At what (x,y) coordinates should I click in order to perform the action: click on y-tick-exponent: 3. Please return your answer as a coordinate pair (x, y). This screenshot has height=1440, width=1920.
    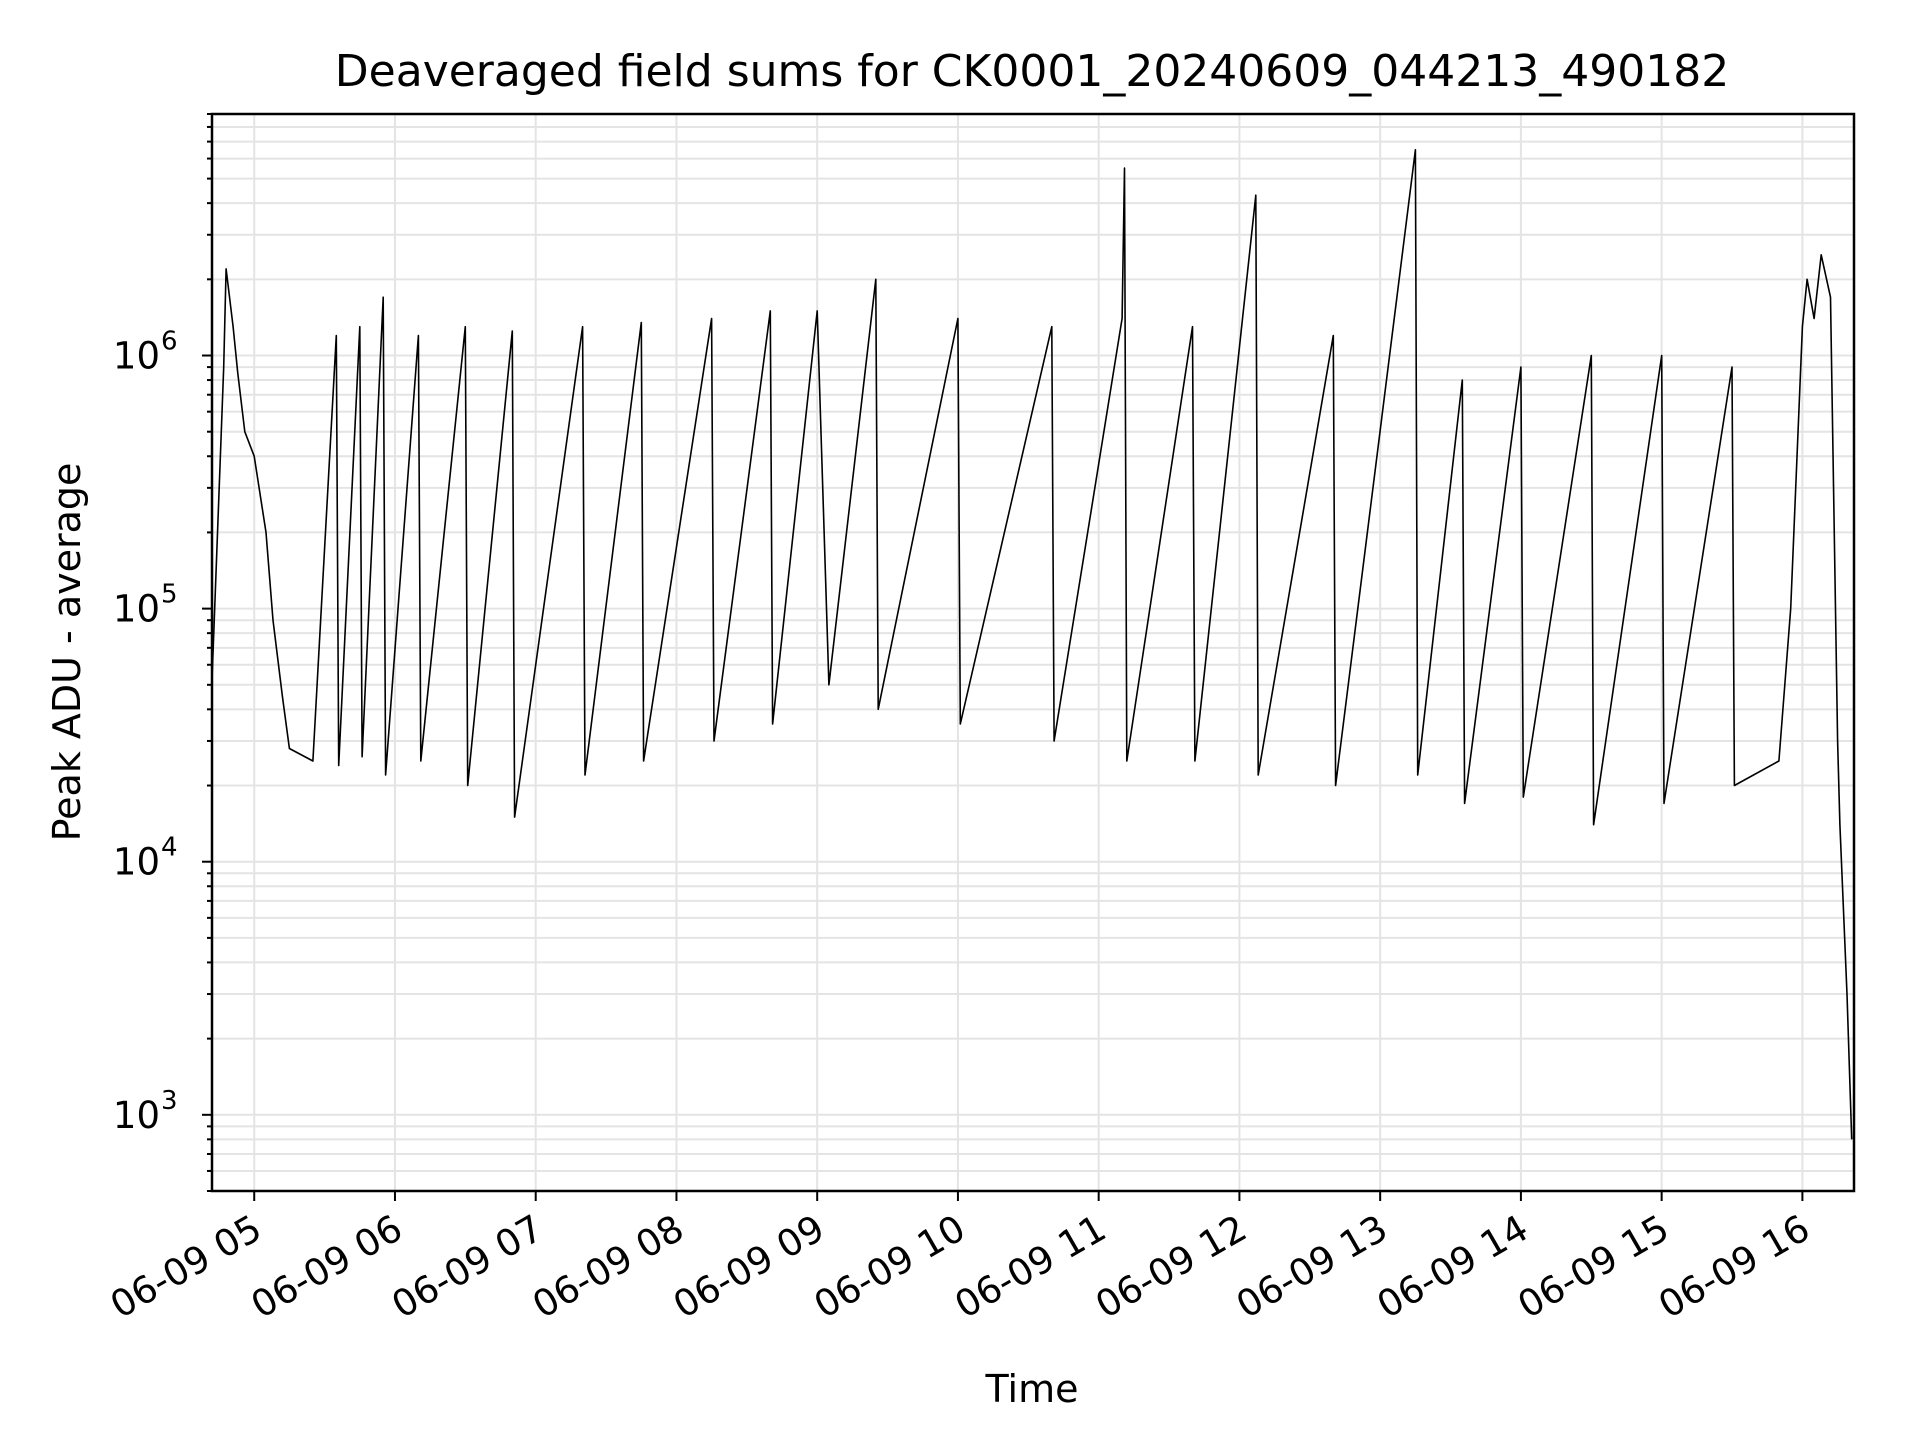
    Looking at the image, I should click on (169, 1101).